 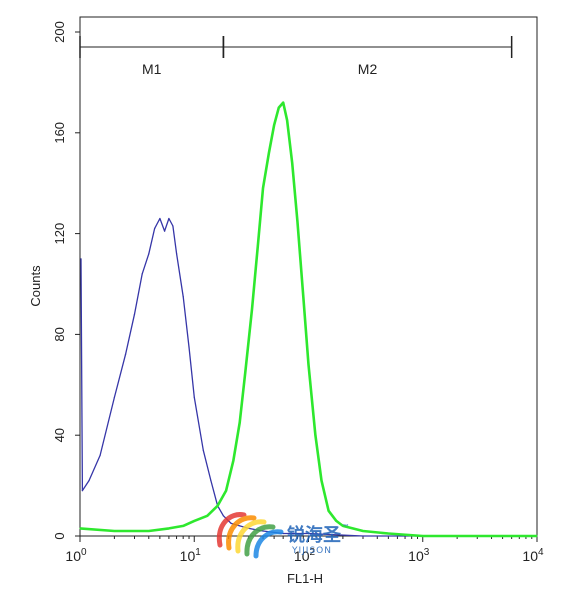 I want to click on y-tick: 200, so click(x=66, y=32).